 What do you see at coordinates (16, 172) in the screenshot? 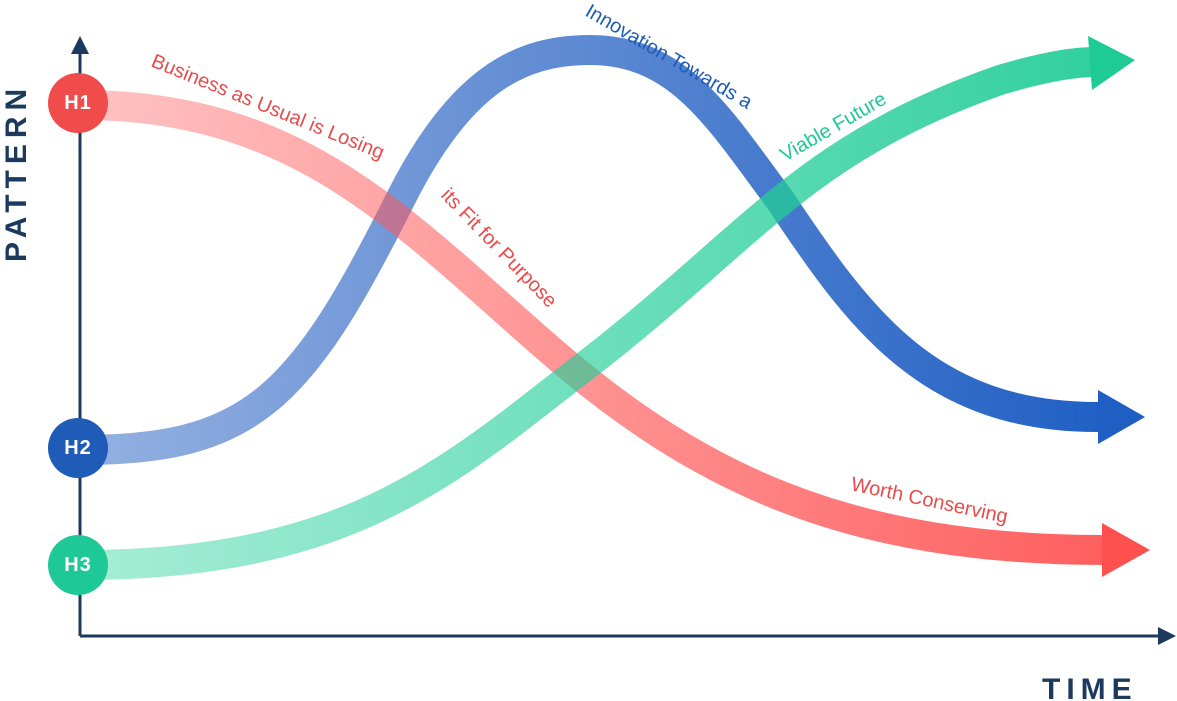
I see `y-axis-label: PATTERN` at bounding box center [16, 172].